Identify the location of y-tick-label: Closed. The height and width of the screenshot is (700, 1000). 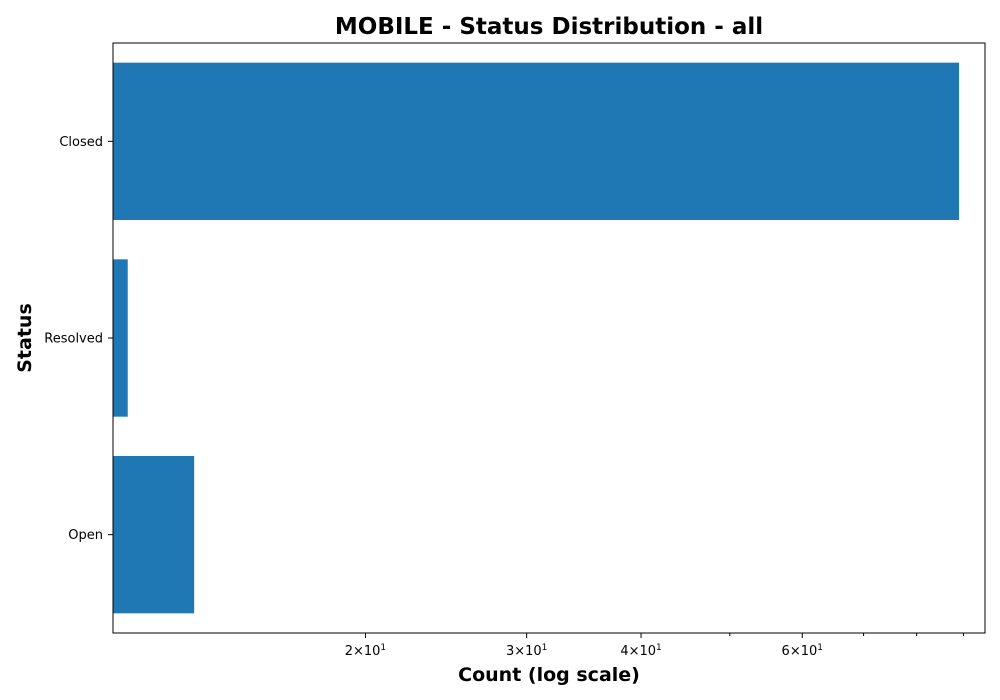
(81, 142).